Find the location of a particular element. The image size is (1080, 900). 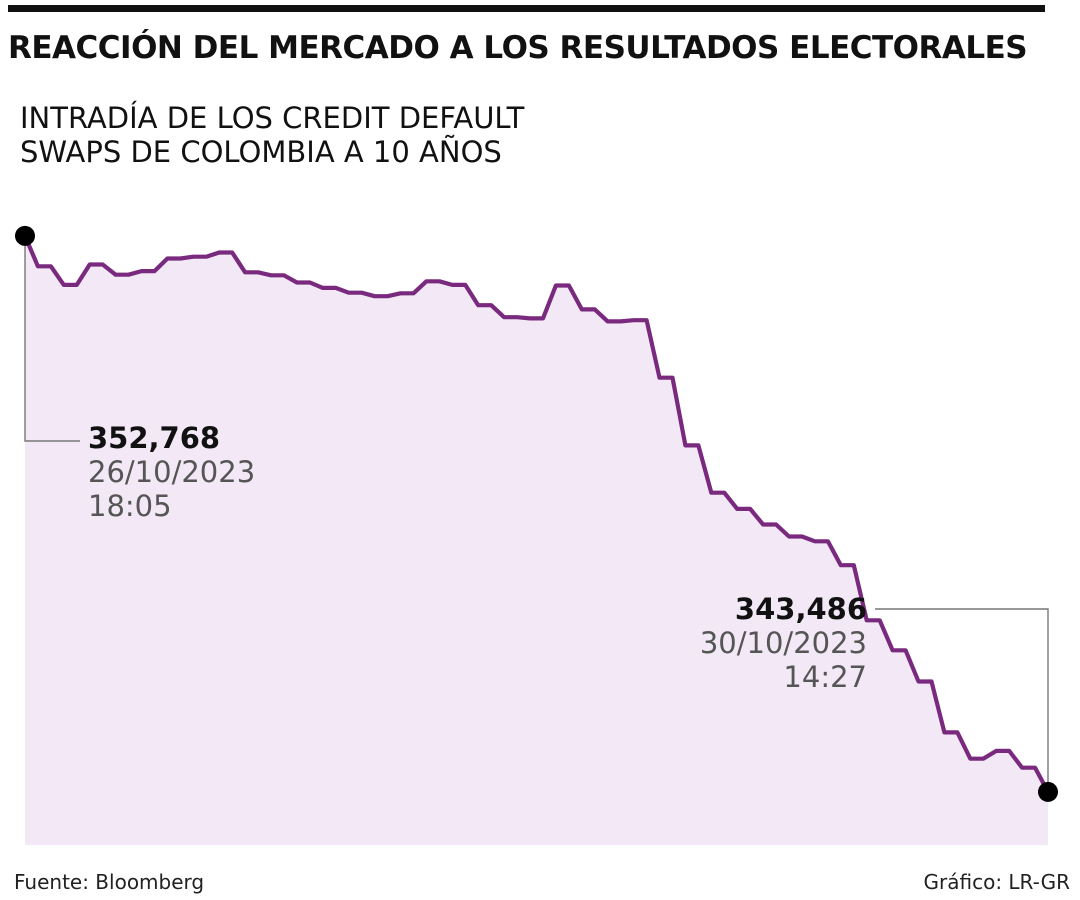

start-date: 26/10/2023 is located at coordinates (172, 472).